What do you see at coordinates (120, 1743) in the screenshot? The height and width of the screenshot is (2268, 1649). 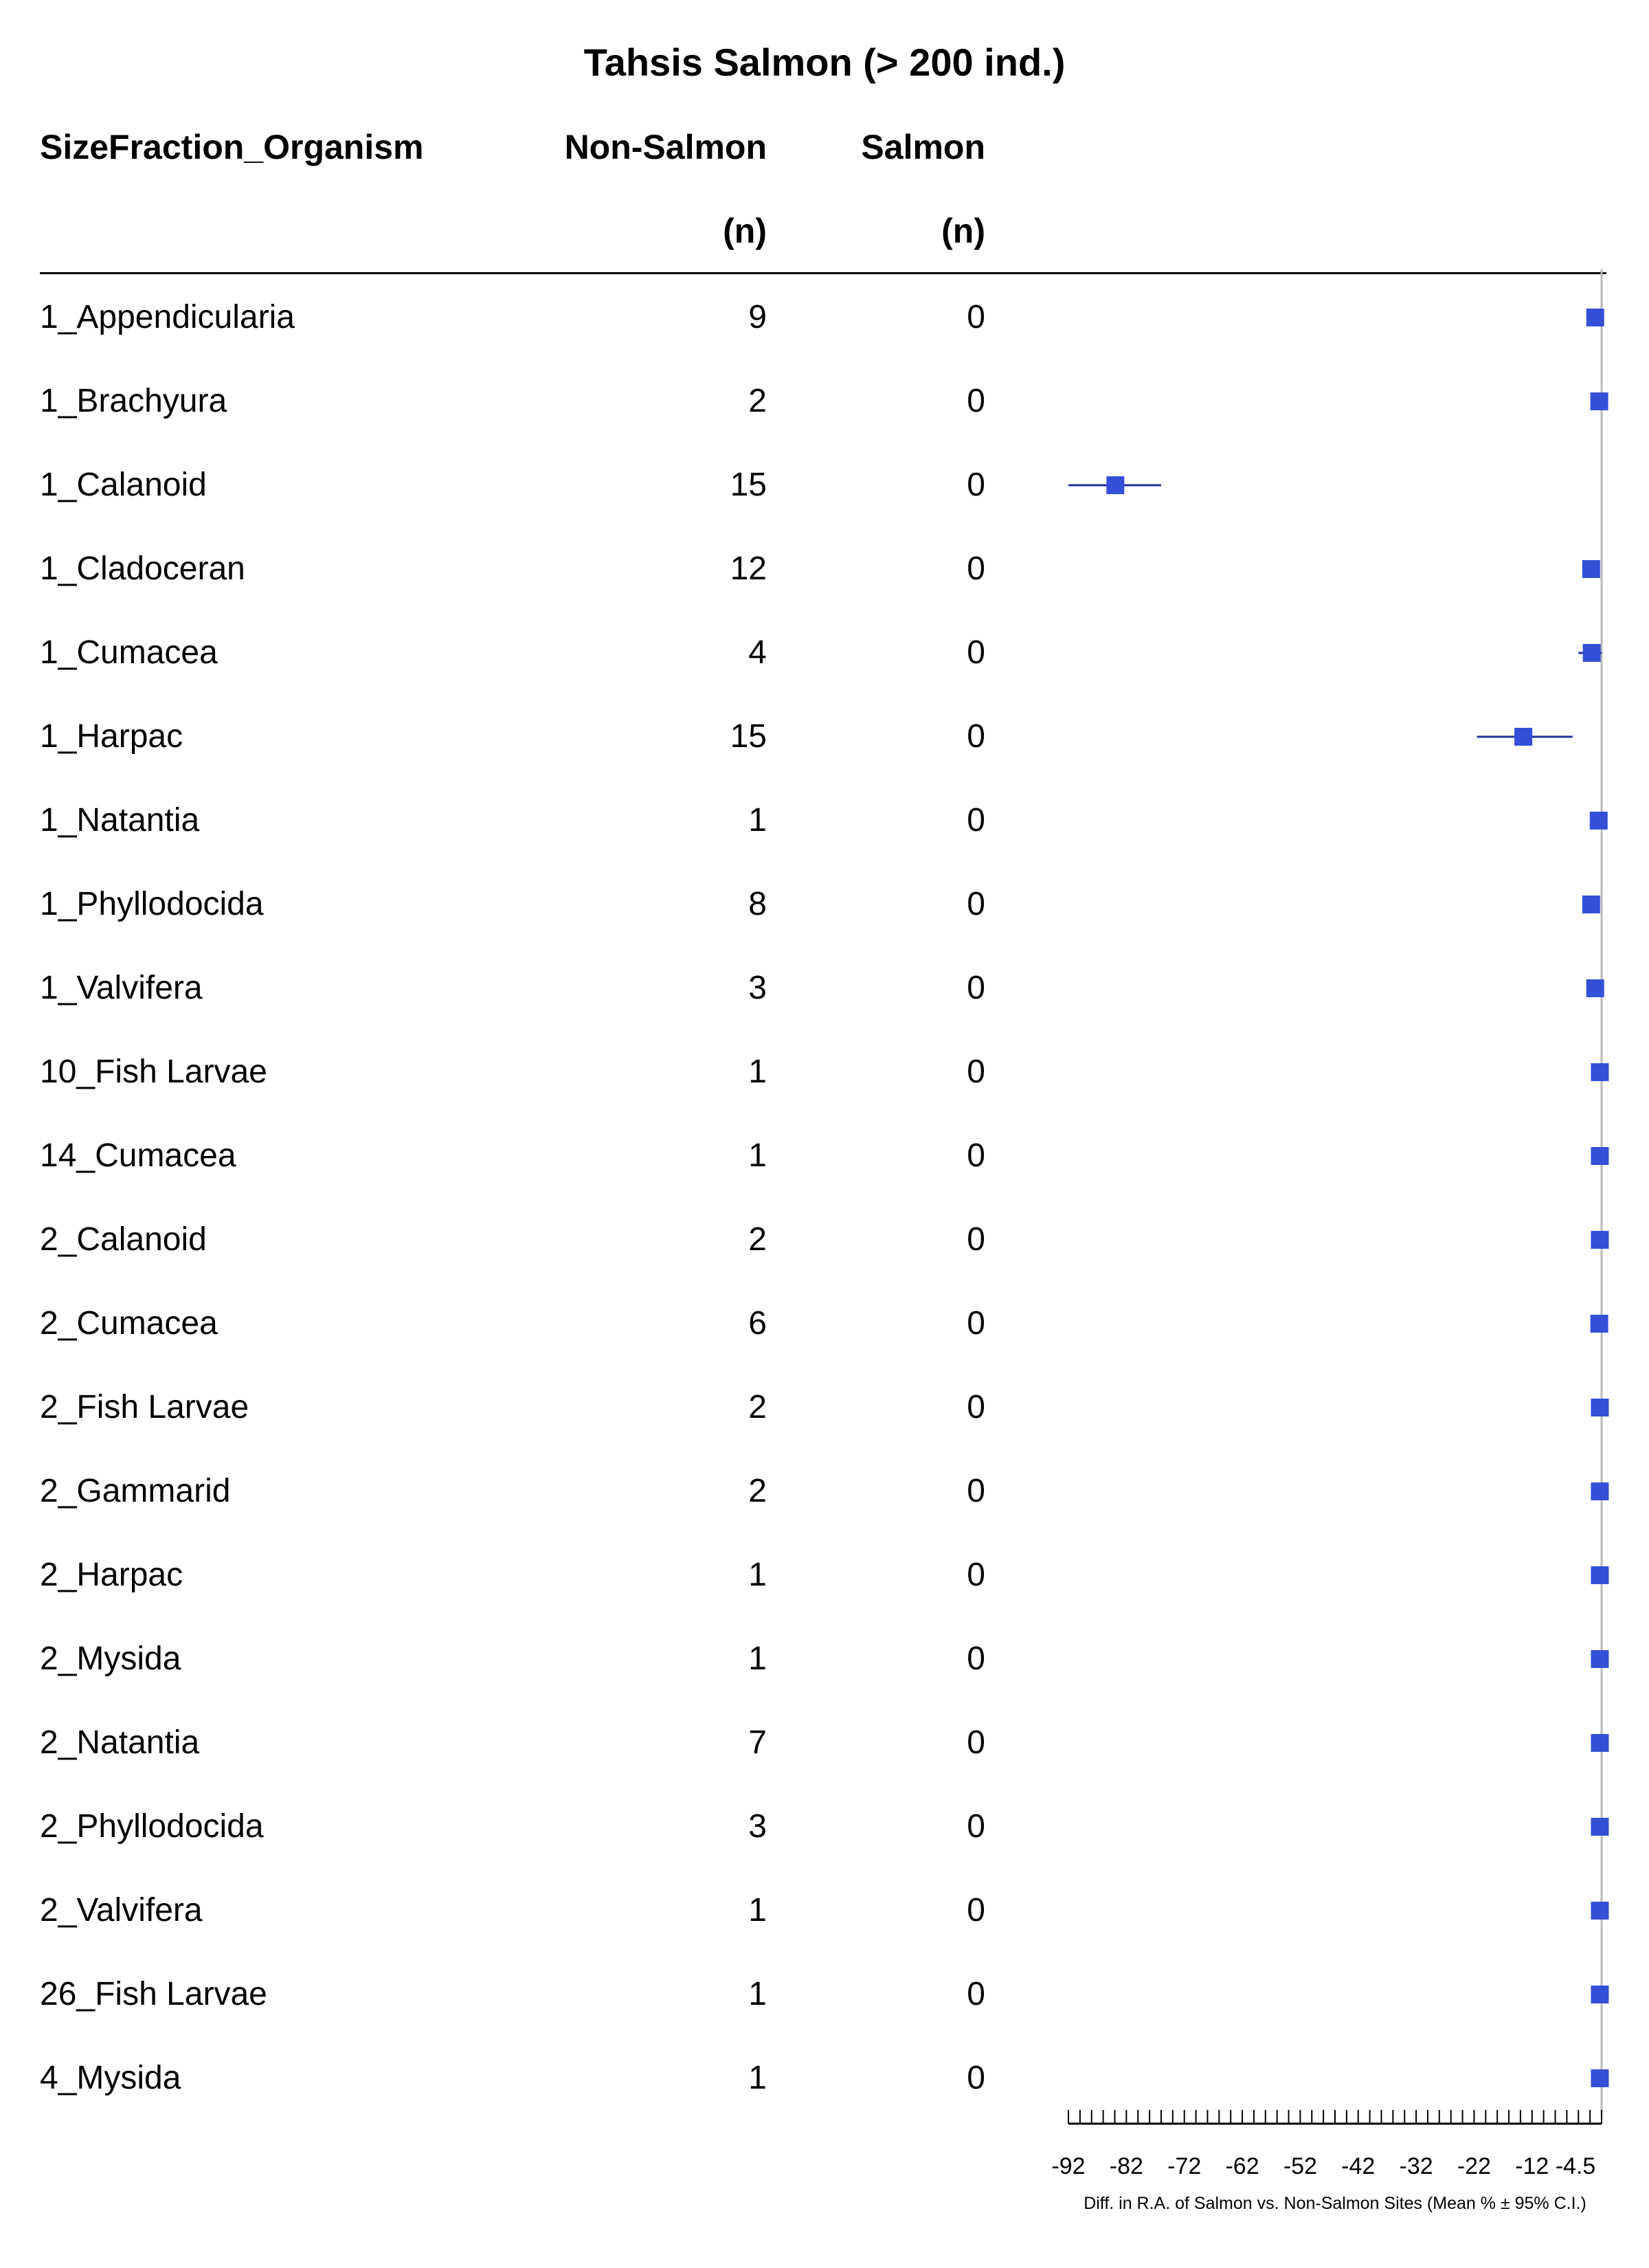 I see `organism-label: 2_Natantia` at bounding box center [120, 1743].